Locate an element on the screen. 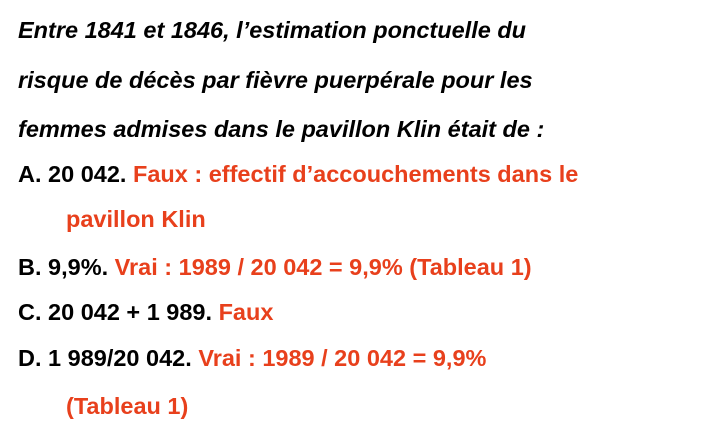 This screenshot has width=711, height=439. option-d-answer: Vrai : 1989 / 20 042 = 9,9% is located at coordinates (342, 358).